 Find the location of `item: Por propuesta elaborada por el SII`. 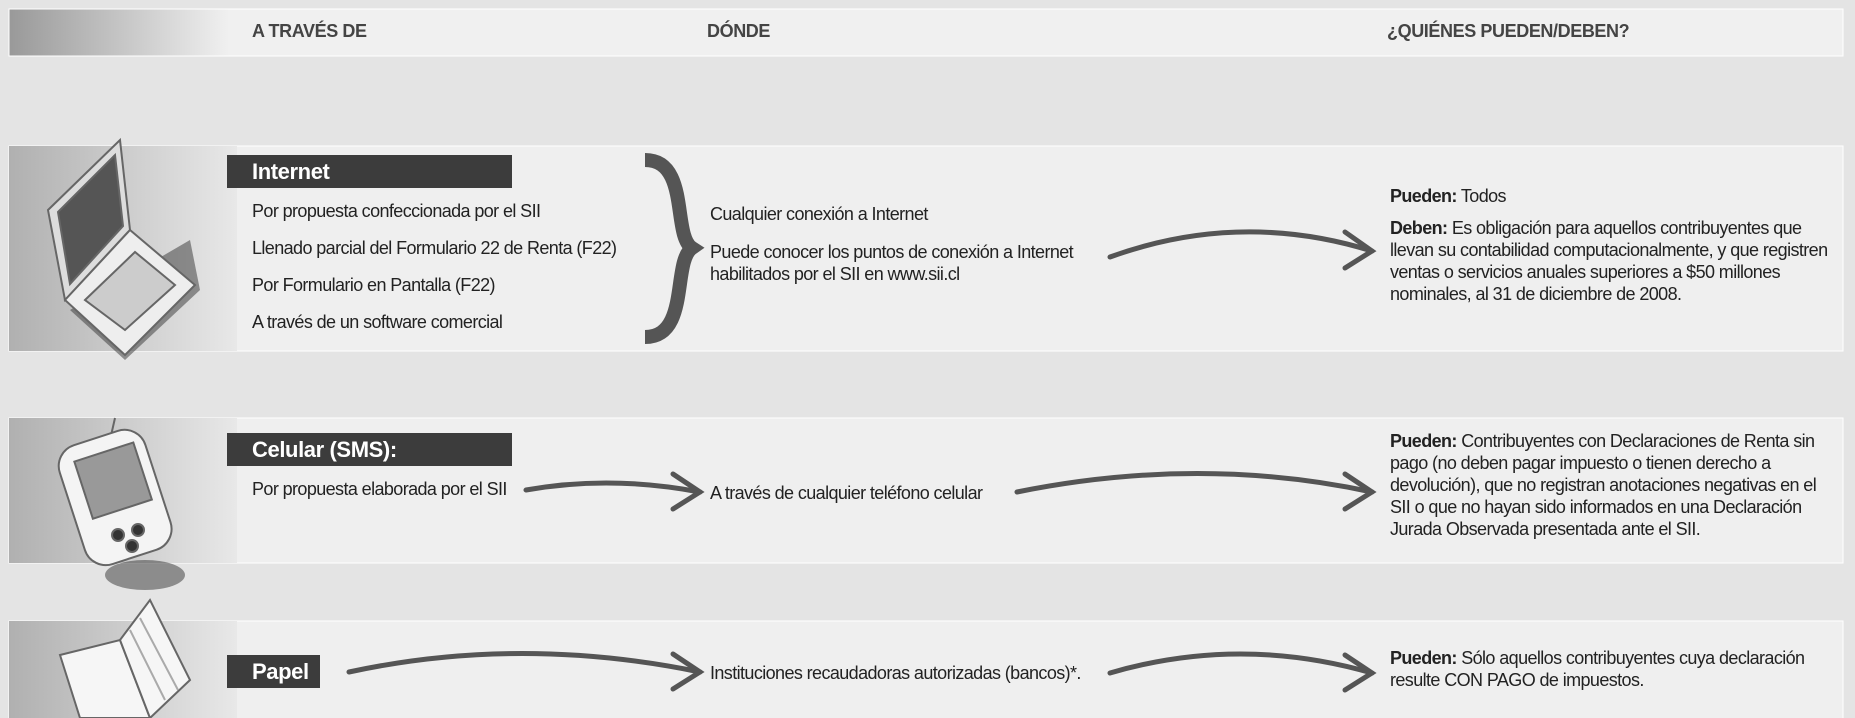

item: Por propuesta elaborada por el SII is located at coordinates (379, 489).